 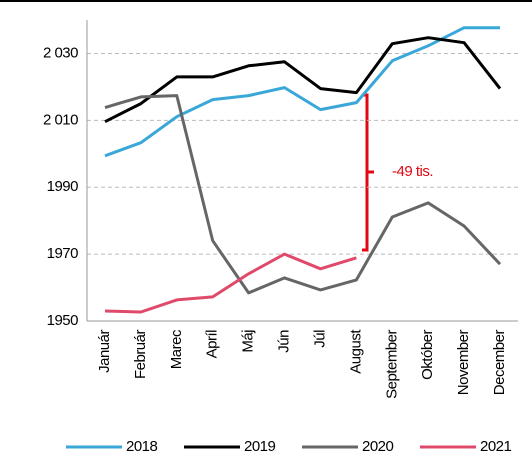 What do you see at coordinates (427, 354) in the screenshot?
I see `x-tick-label: Október` at bounding box center [427, 354].